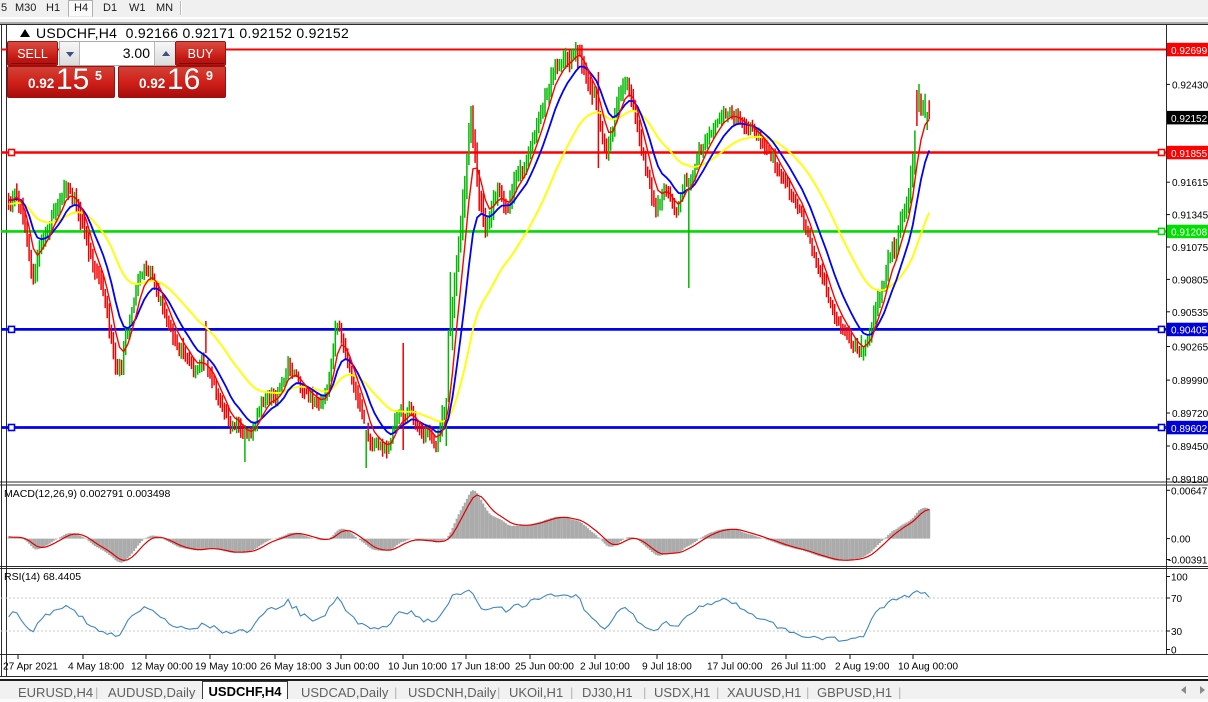 The image size is (1208, 702). What do you see at coordinates (1190, 313) in the screenshot?
I see `svg-text: 0.90535` at bounding box center [1190, 313].